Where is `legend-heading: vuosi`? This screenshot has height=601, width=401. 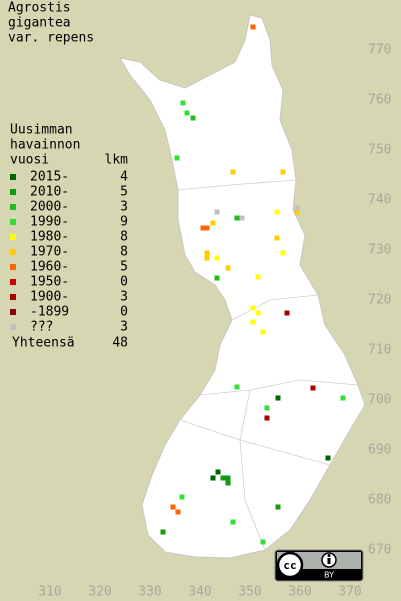
legend-heading: vuosi is located at coordinates (29, 160).